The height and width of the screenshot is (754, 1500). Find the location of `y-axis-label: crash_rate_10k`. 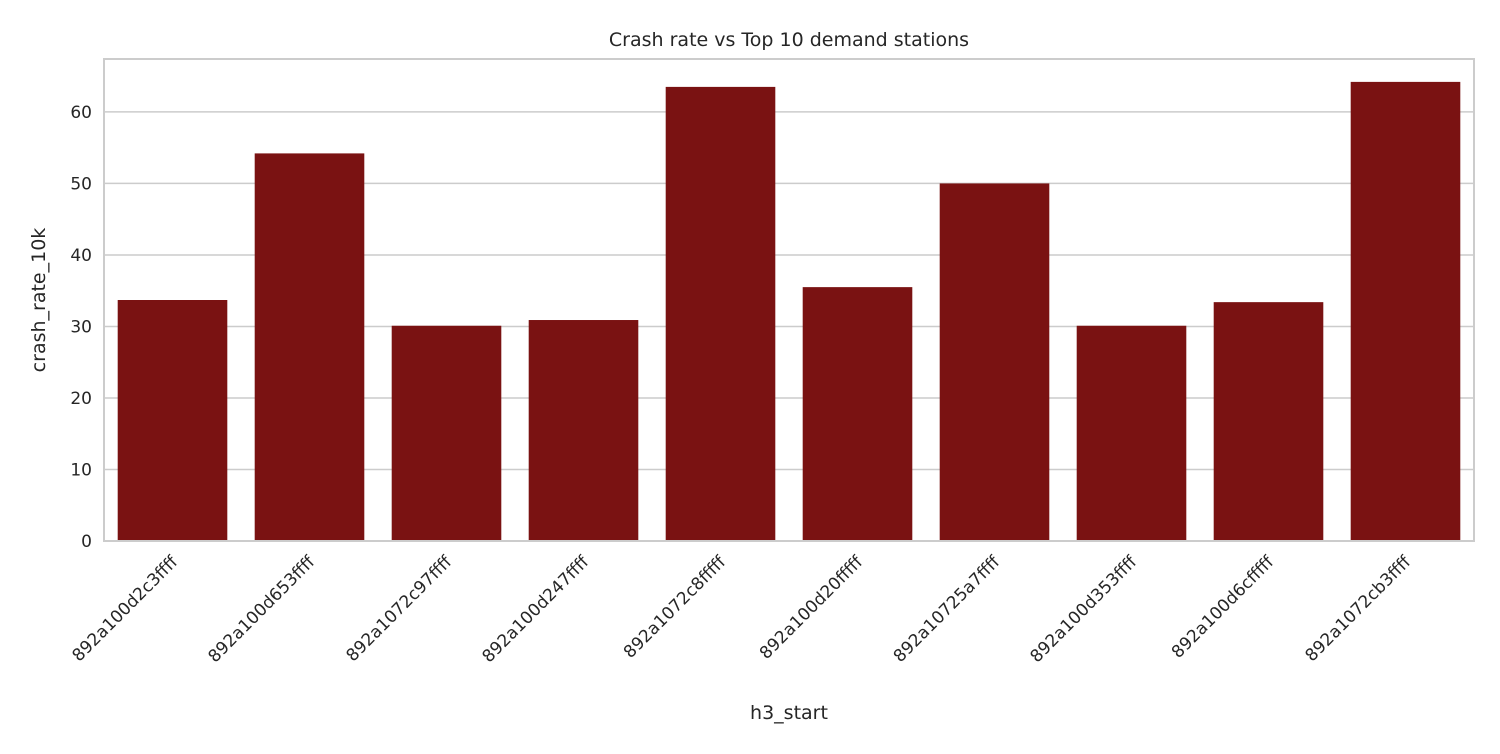

y-axis-label: crash_rate_10k is located at coordinates (39, 300).